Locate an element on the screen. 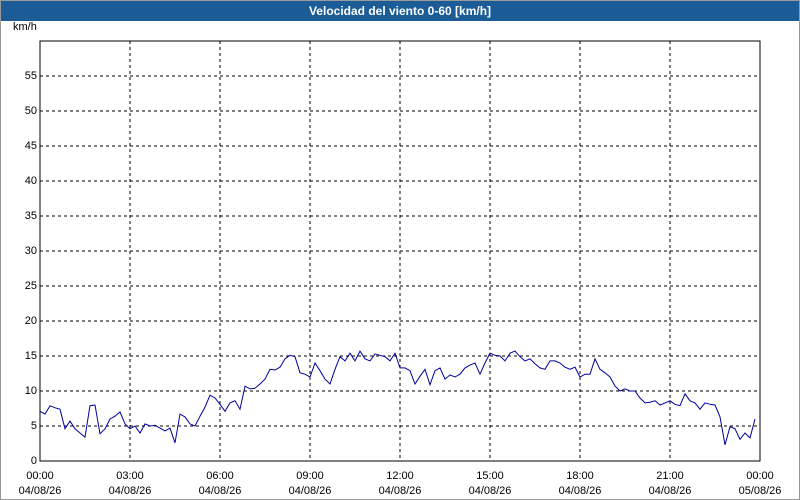  x-tick-label: 15:00 is located at coordinates (490, 476).